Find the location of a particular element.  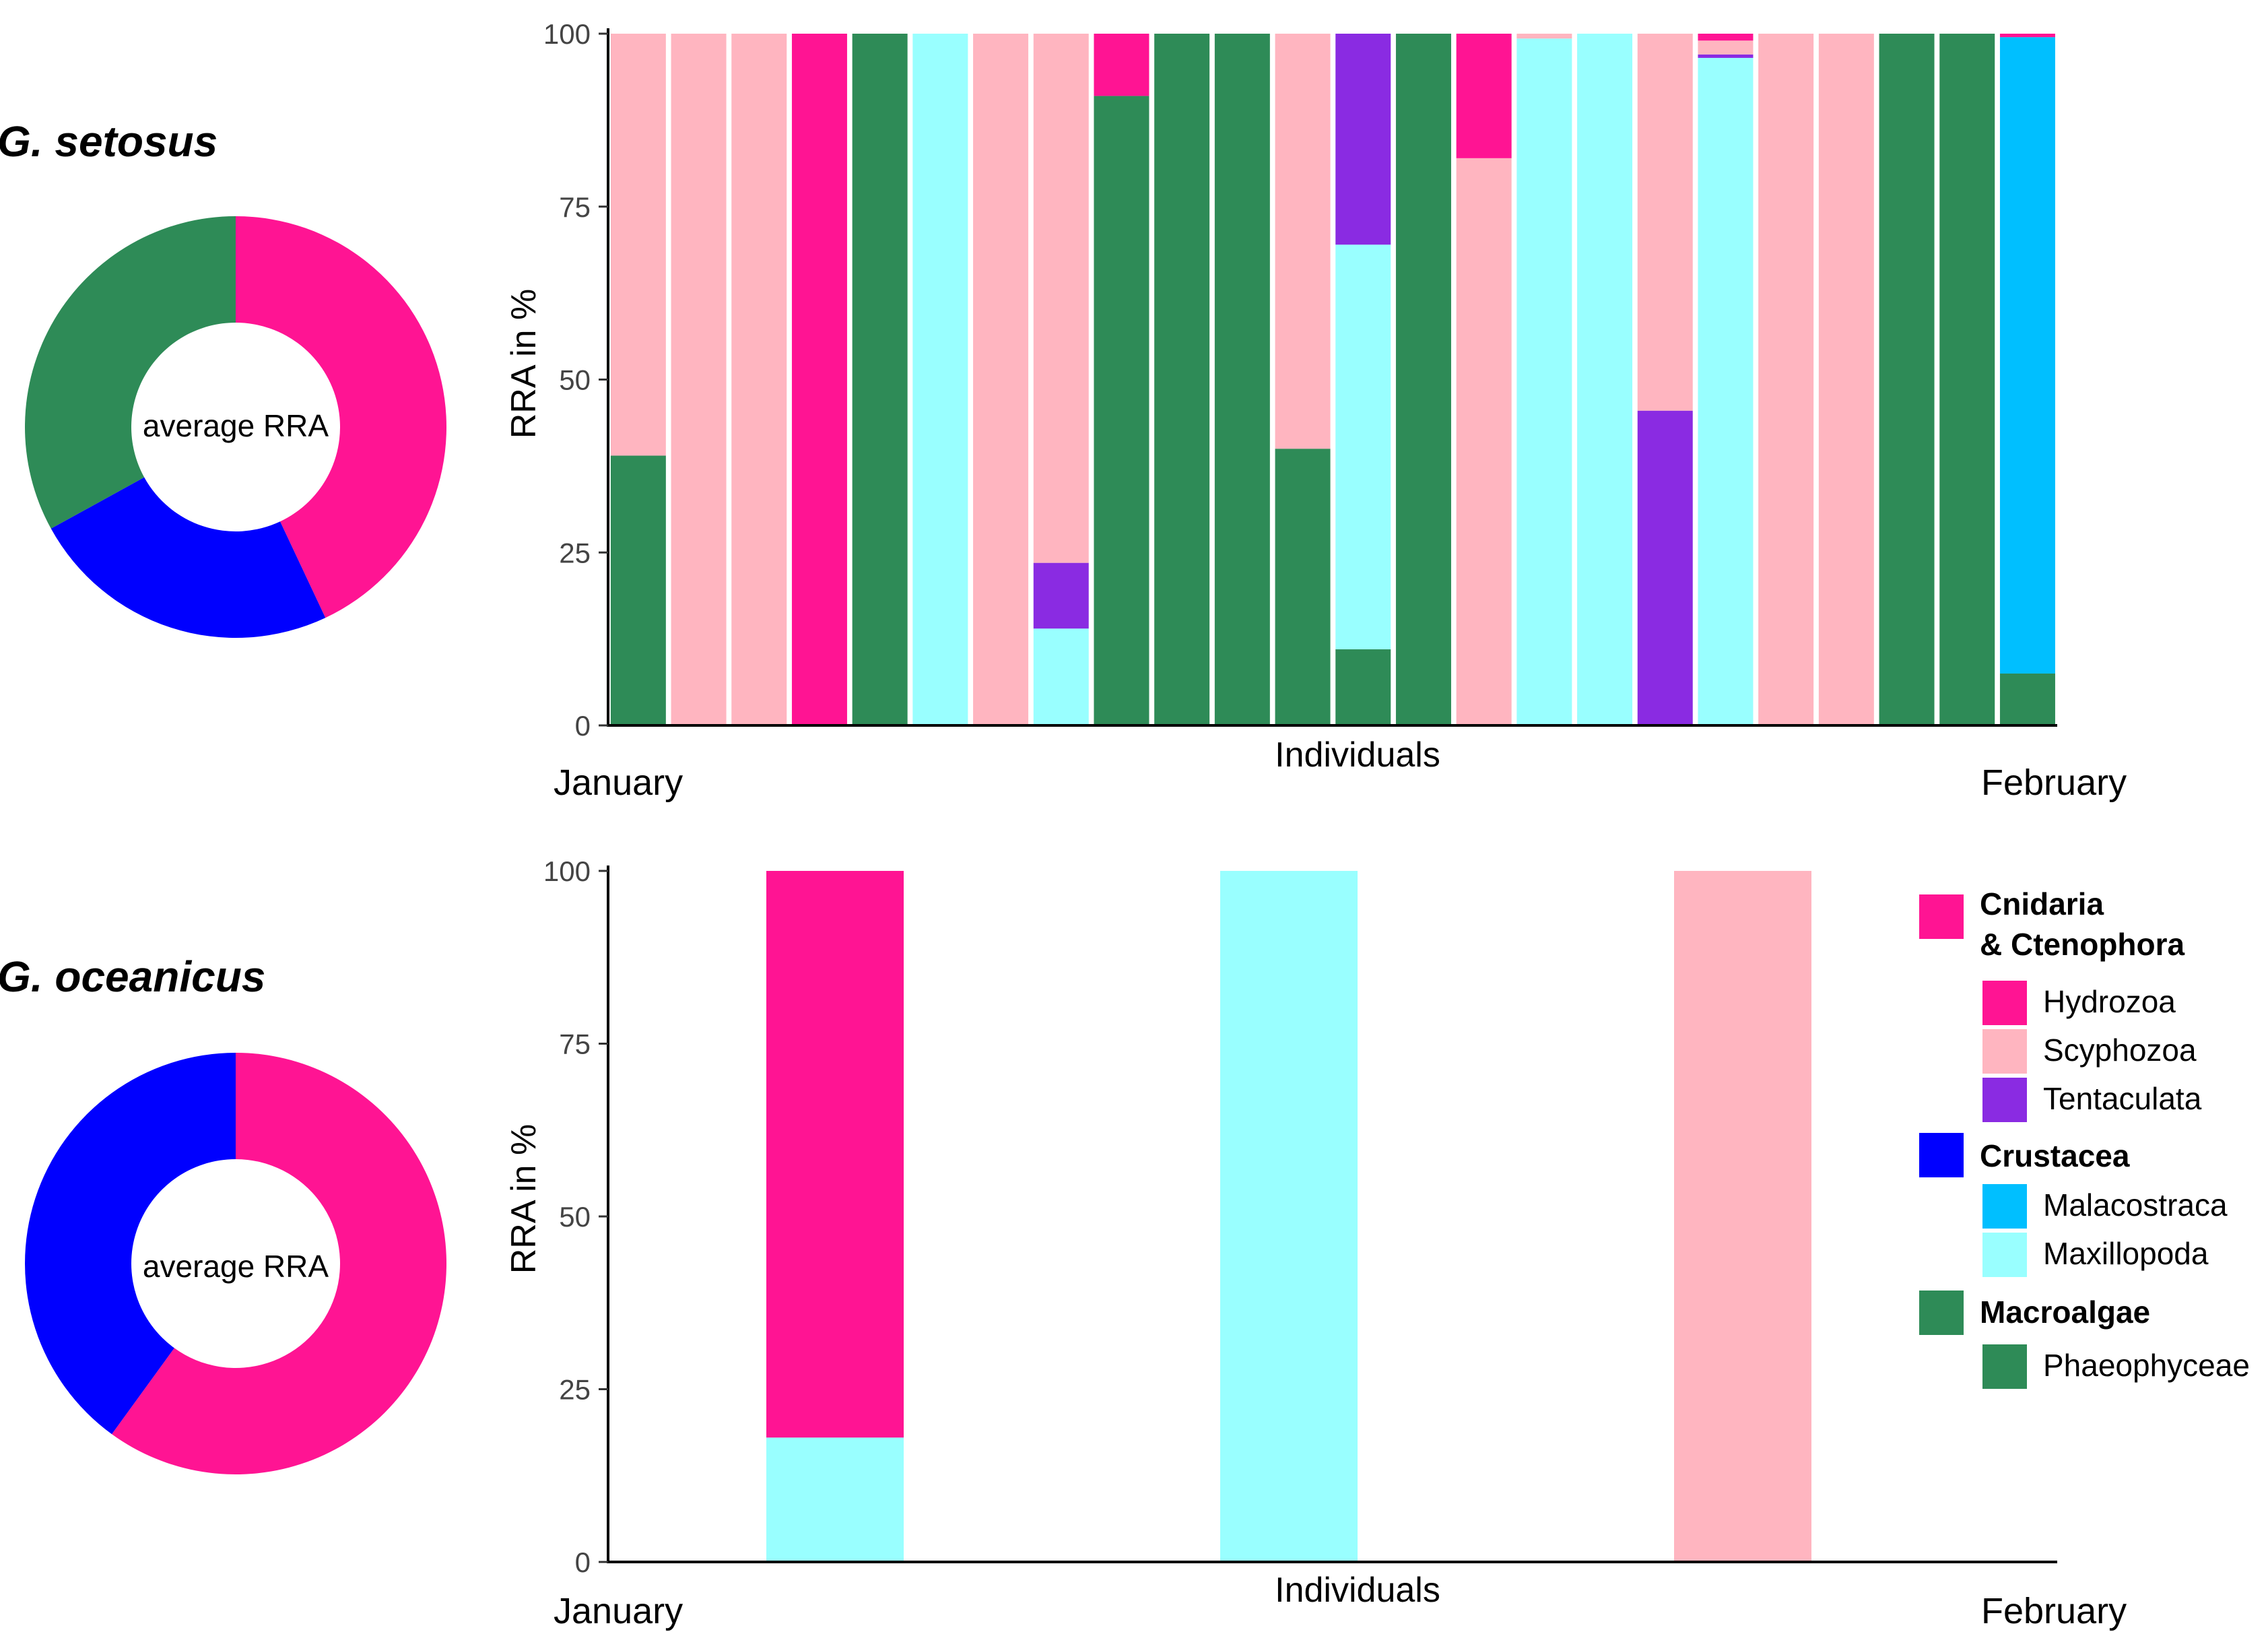

bar-segment-malacostraca is located at coordinates (2027, 355).